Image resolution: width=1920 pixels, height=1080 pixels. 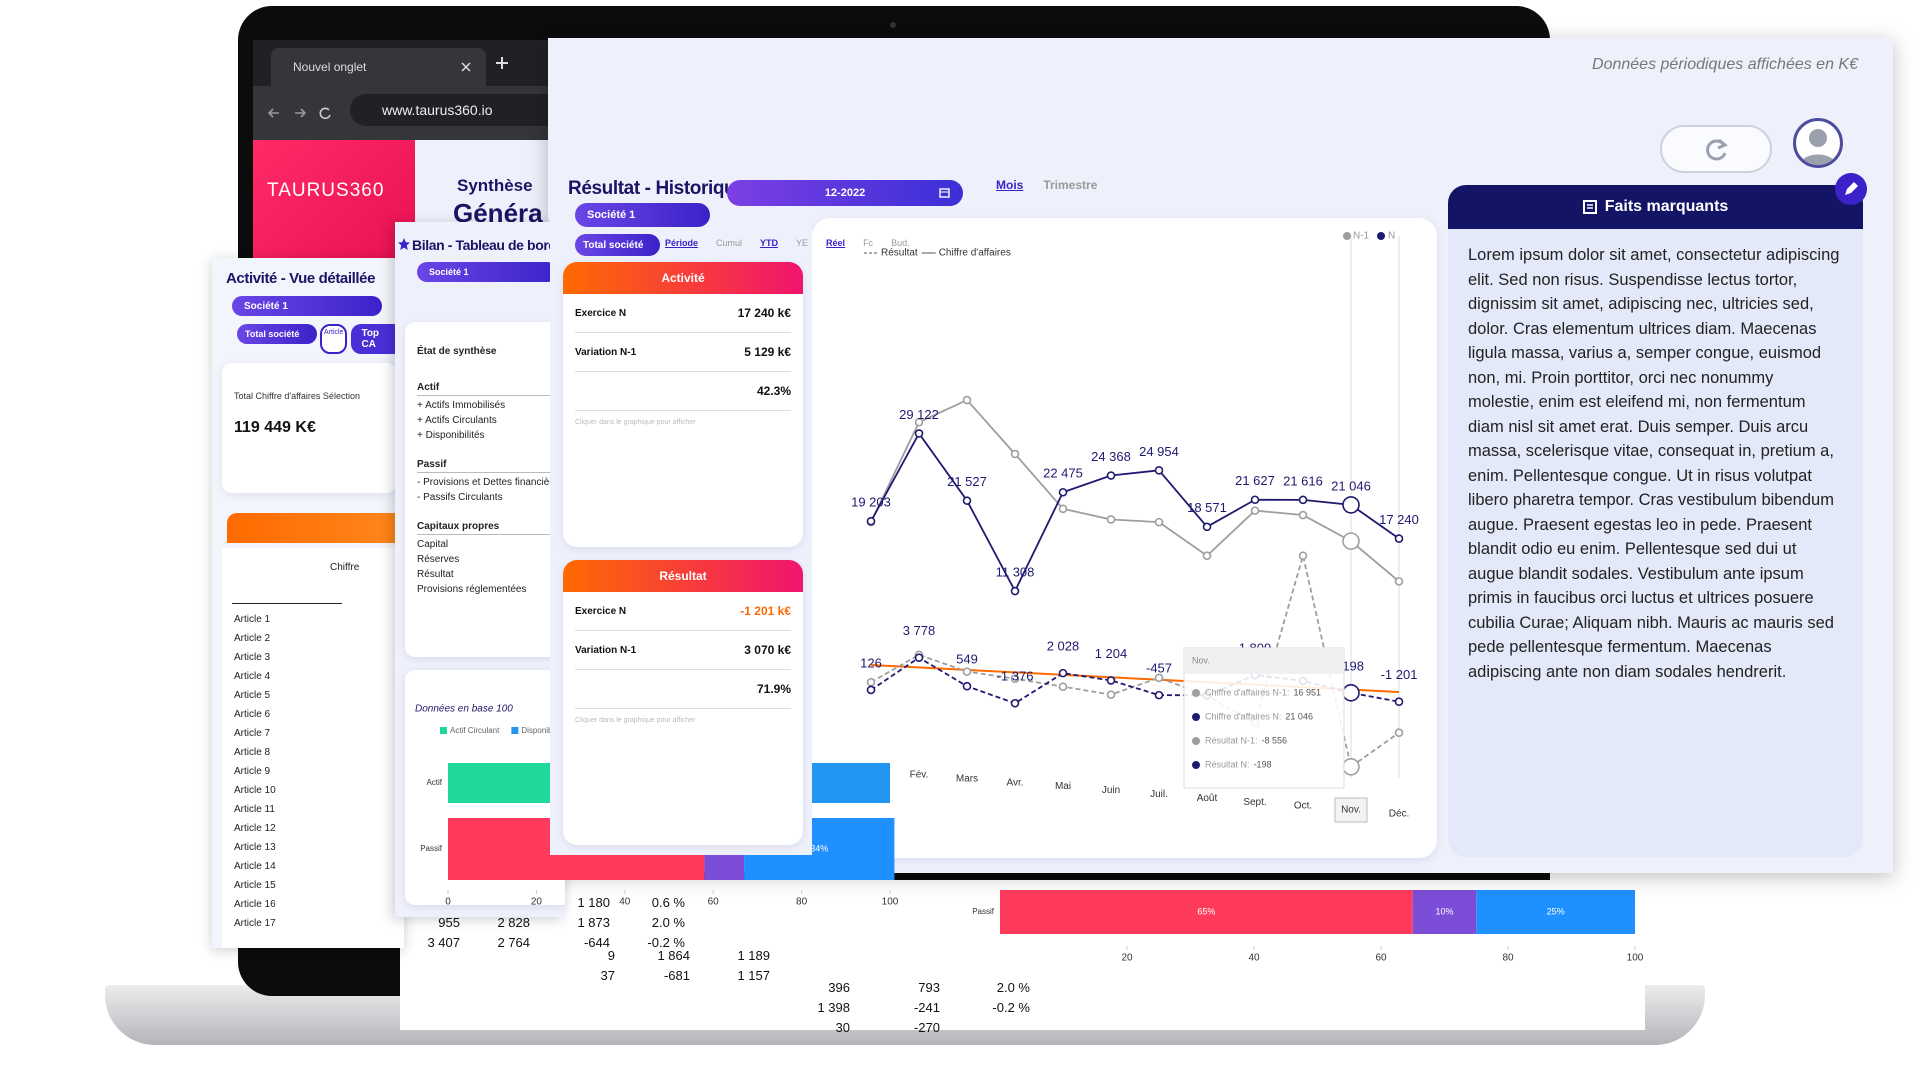 I want to click on period-tab: Trimestre, so click(x=1070, y=185).